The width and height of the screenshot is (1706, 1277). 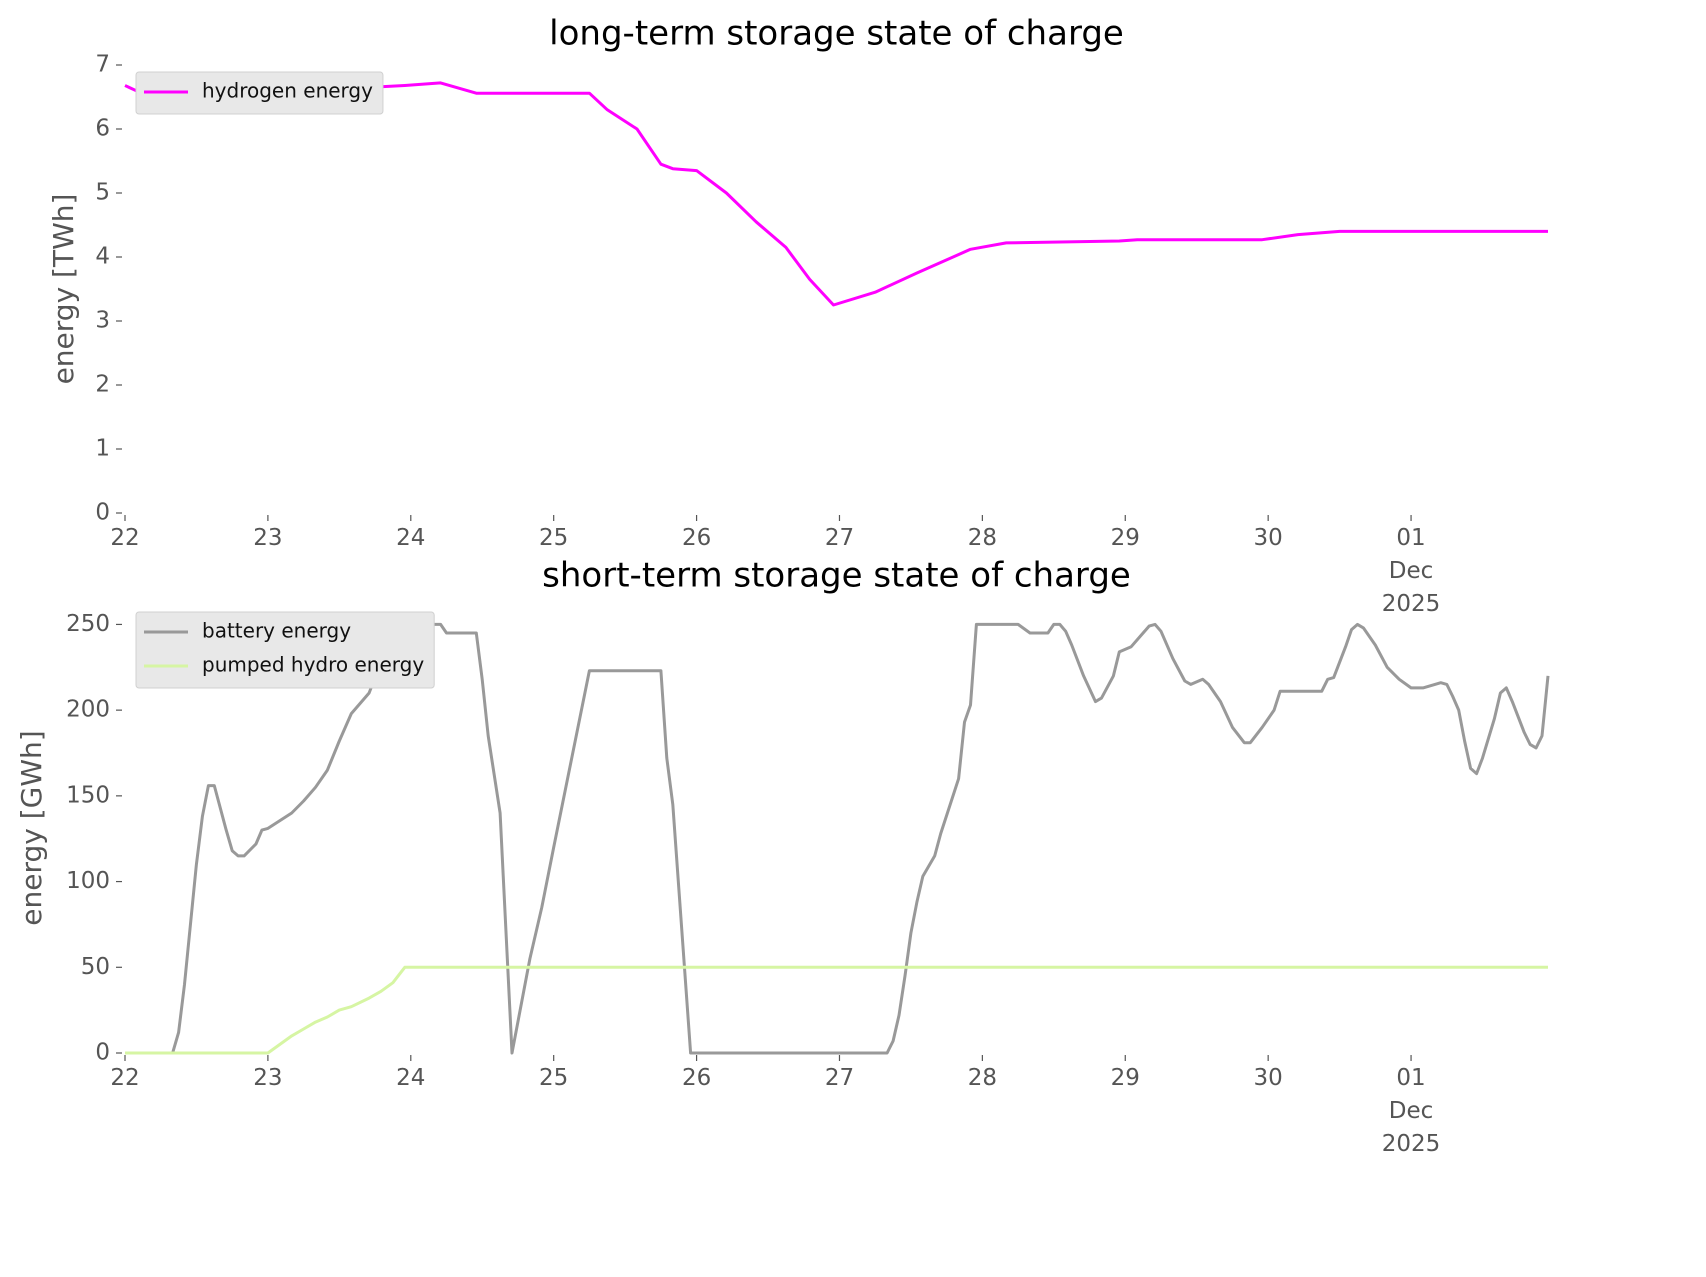 What do you see at coordinates (88, 795) in the screenshot?
I see `y-tick-label: 150` at bounding box center [88, 795].